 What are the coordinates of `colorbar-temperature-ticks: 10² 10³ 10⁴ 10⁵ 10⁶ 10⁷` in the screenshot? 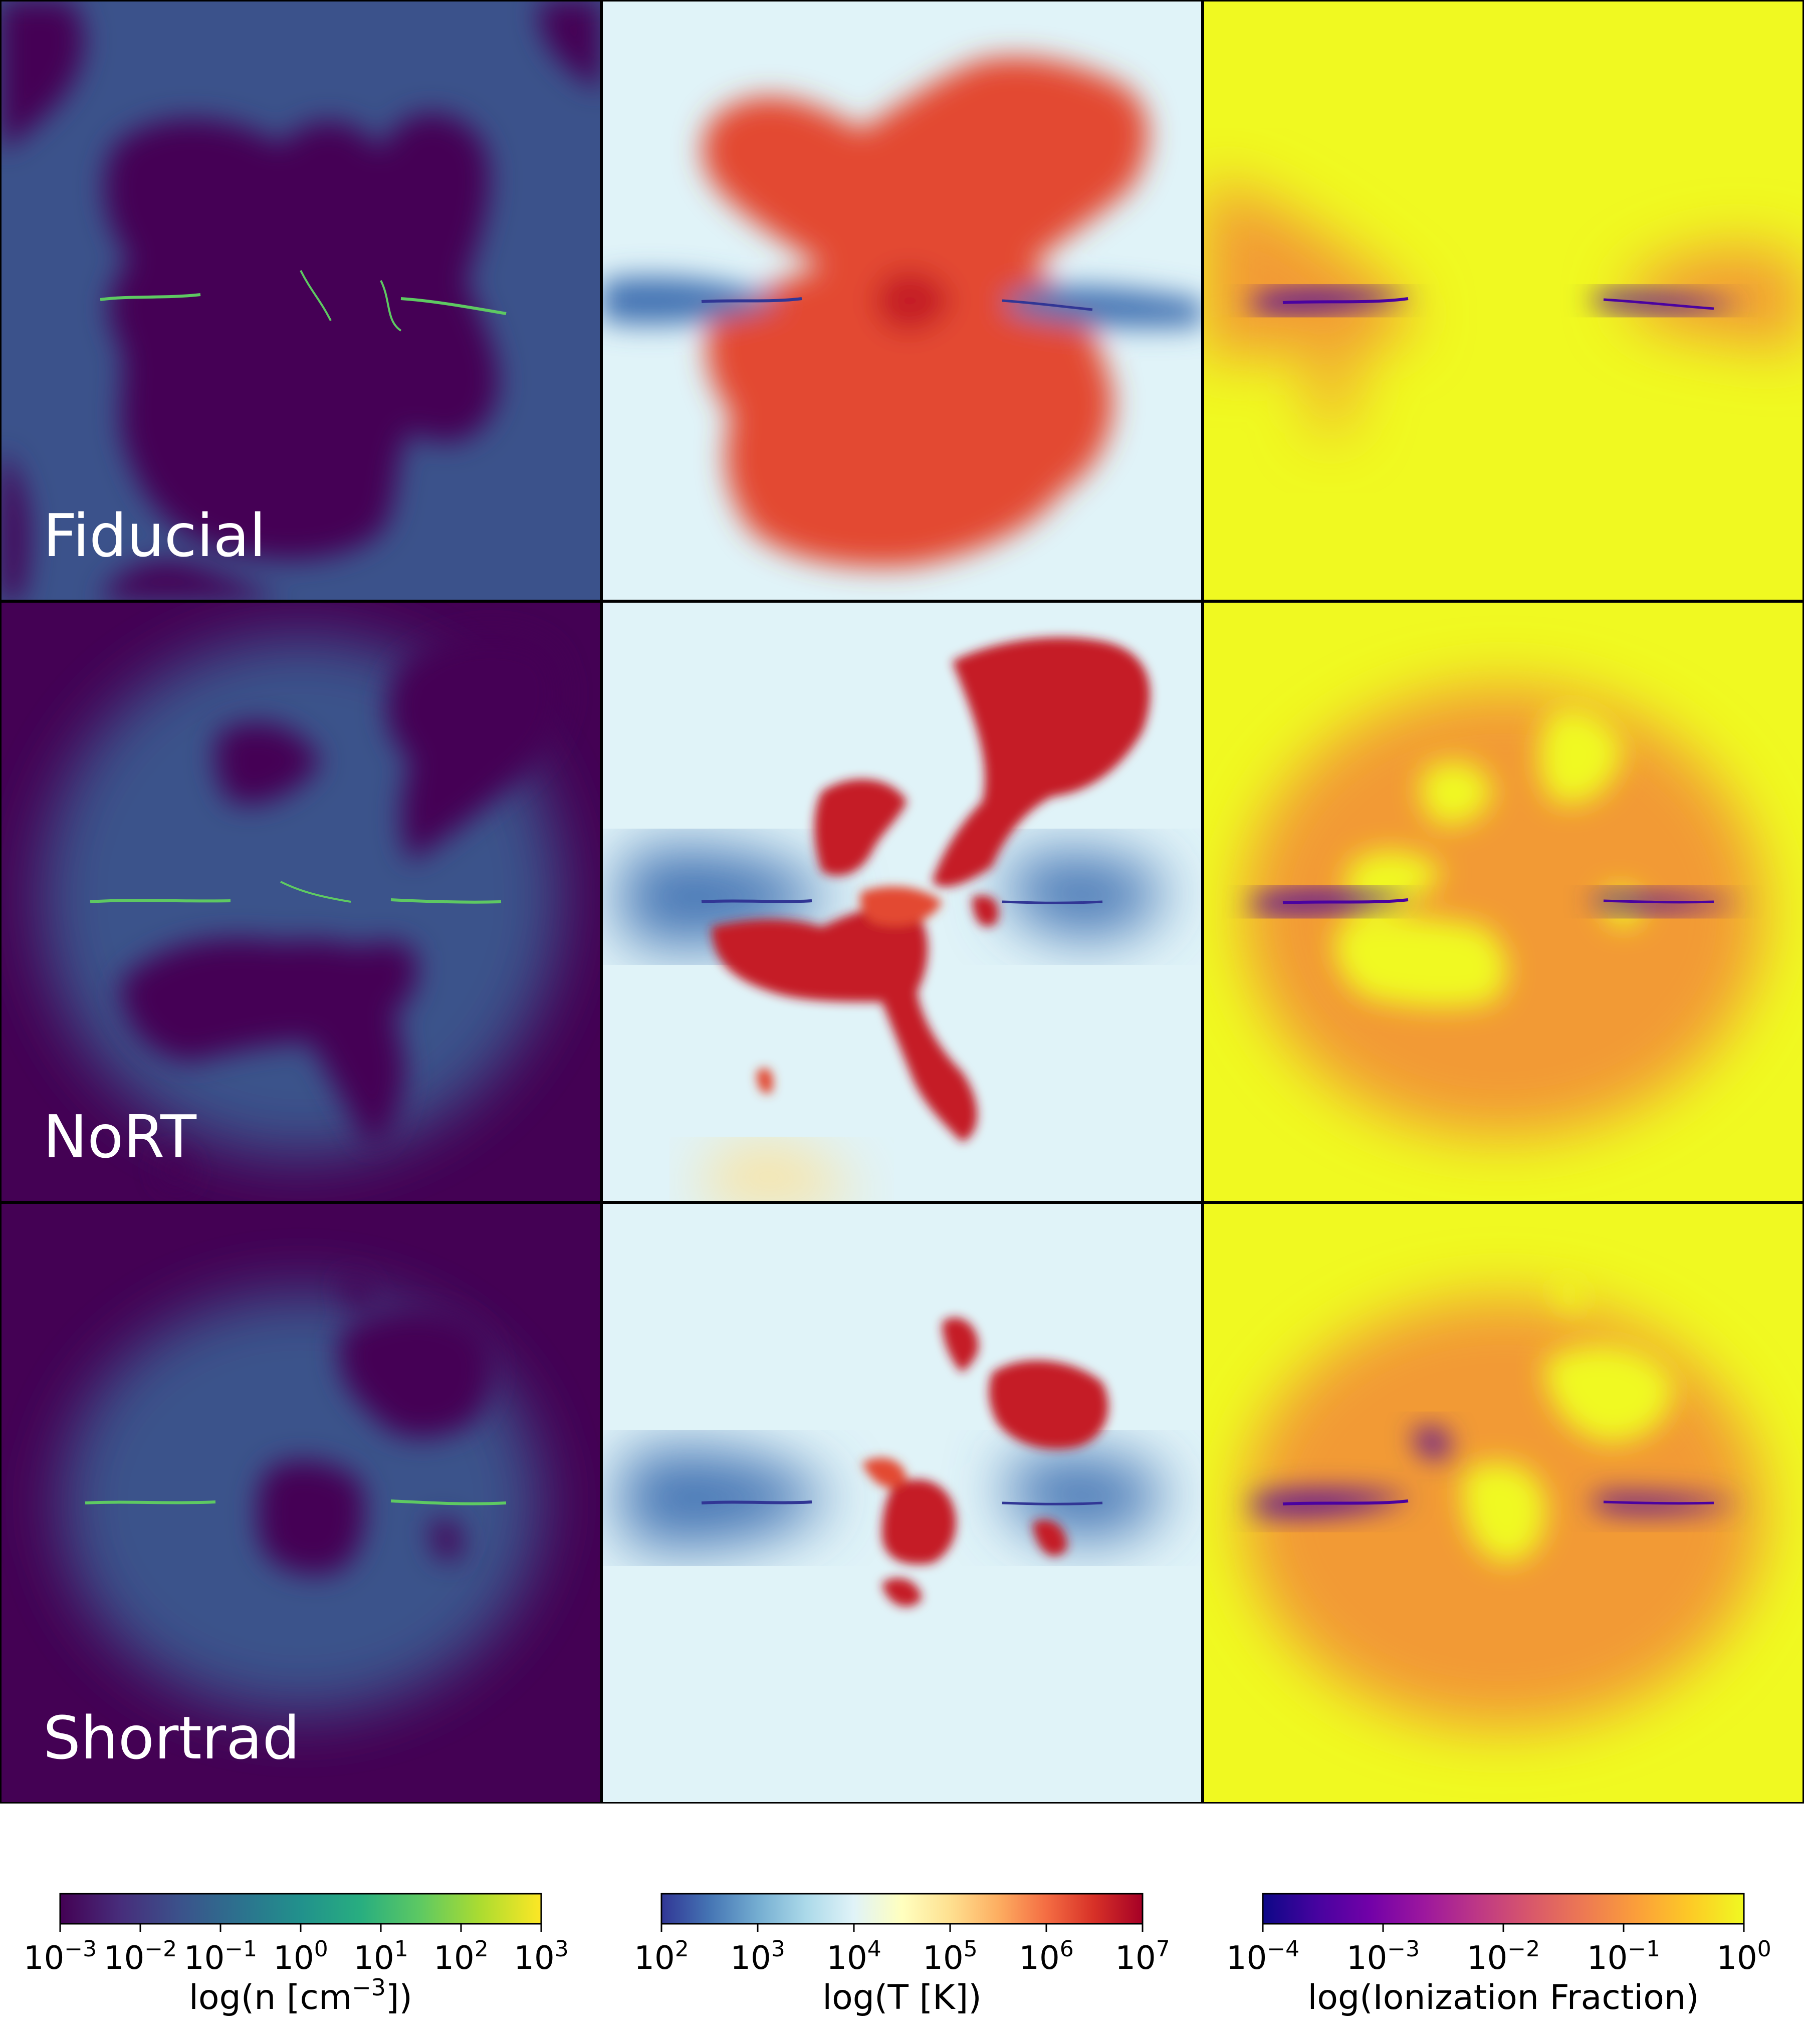 It's located at (902, 1950).